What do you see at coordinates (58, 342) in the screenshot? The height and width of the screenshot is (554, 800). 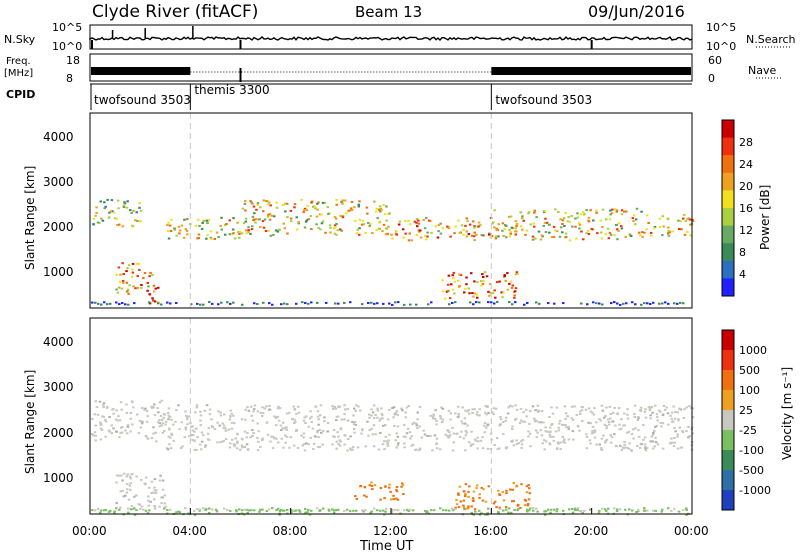 I see `velocity-ytick-4000: 4000` at bounding box center [58, 342].